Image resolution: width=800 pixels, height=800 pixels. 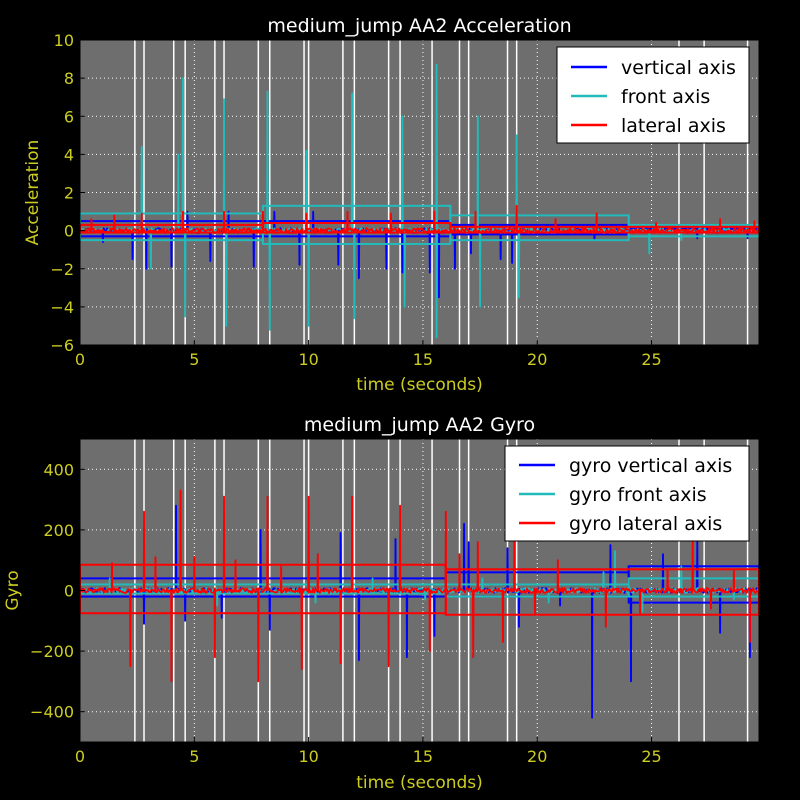 What do you see at coordinates (673, 126) in the screenshot?
I see `legend-label: lateral axis` at bounding box center [673, 126].